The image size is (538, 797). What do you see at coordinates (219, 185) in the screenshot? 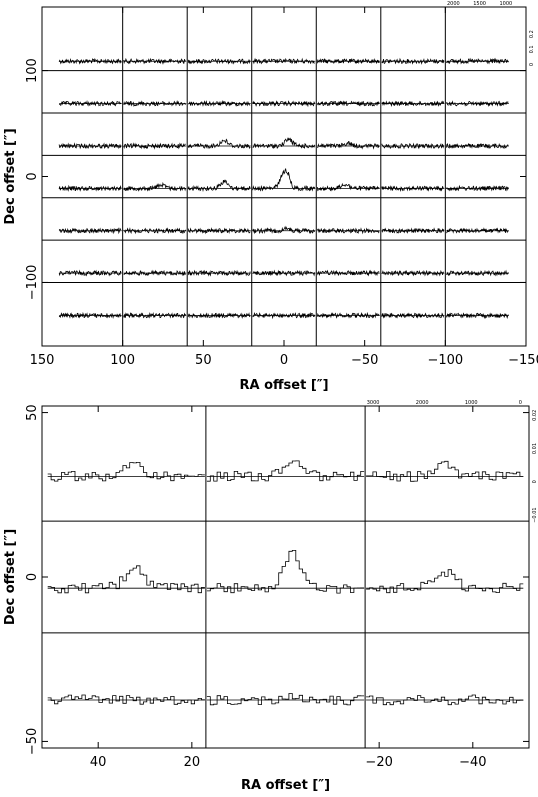
I see `panel1-spectrum-ra40-dec0` at bounding box center [219, 185].